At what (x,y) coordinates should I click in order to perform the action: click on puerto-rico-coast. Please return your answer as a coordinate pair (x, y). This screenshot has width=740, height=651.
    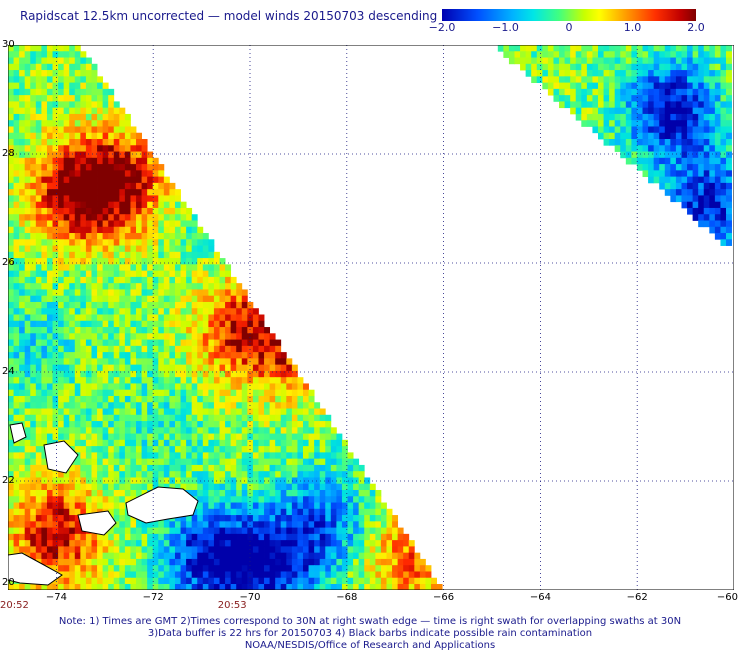
    Looking at the image, I should click on (97, 523).